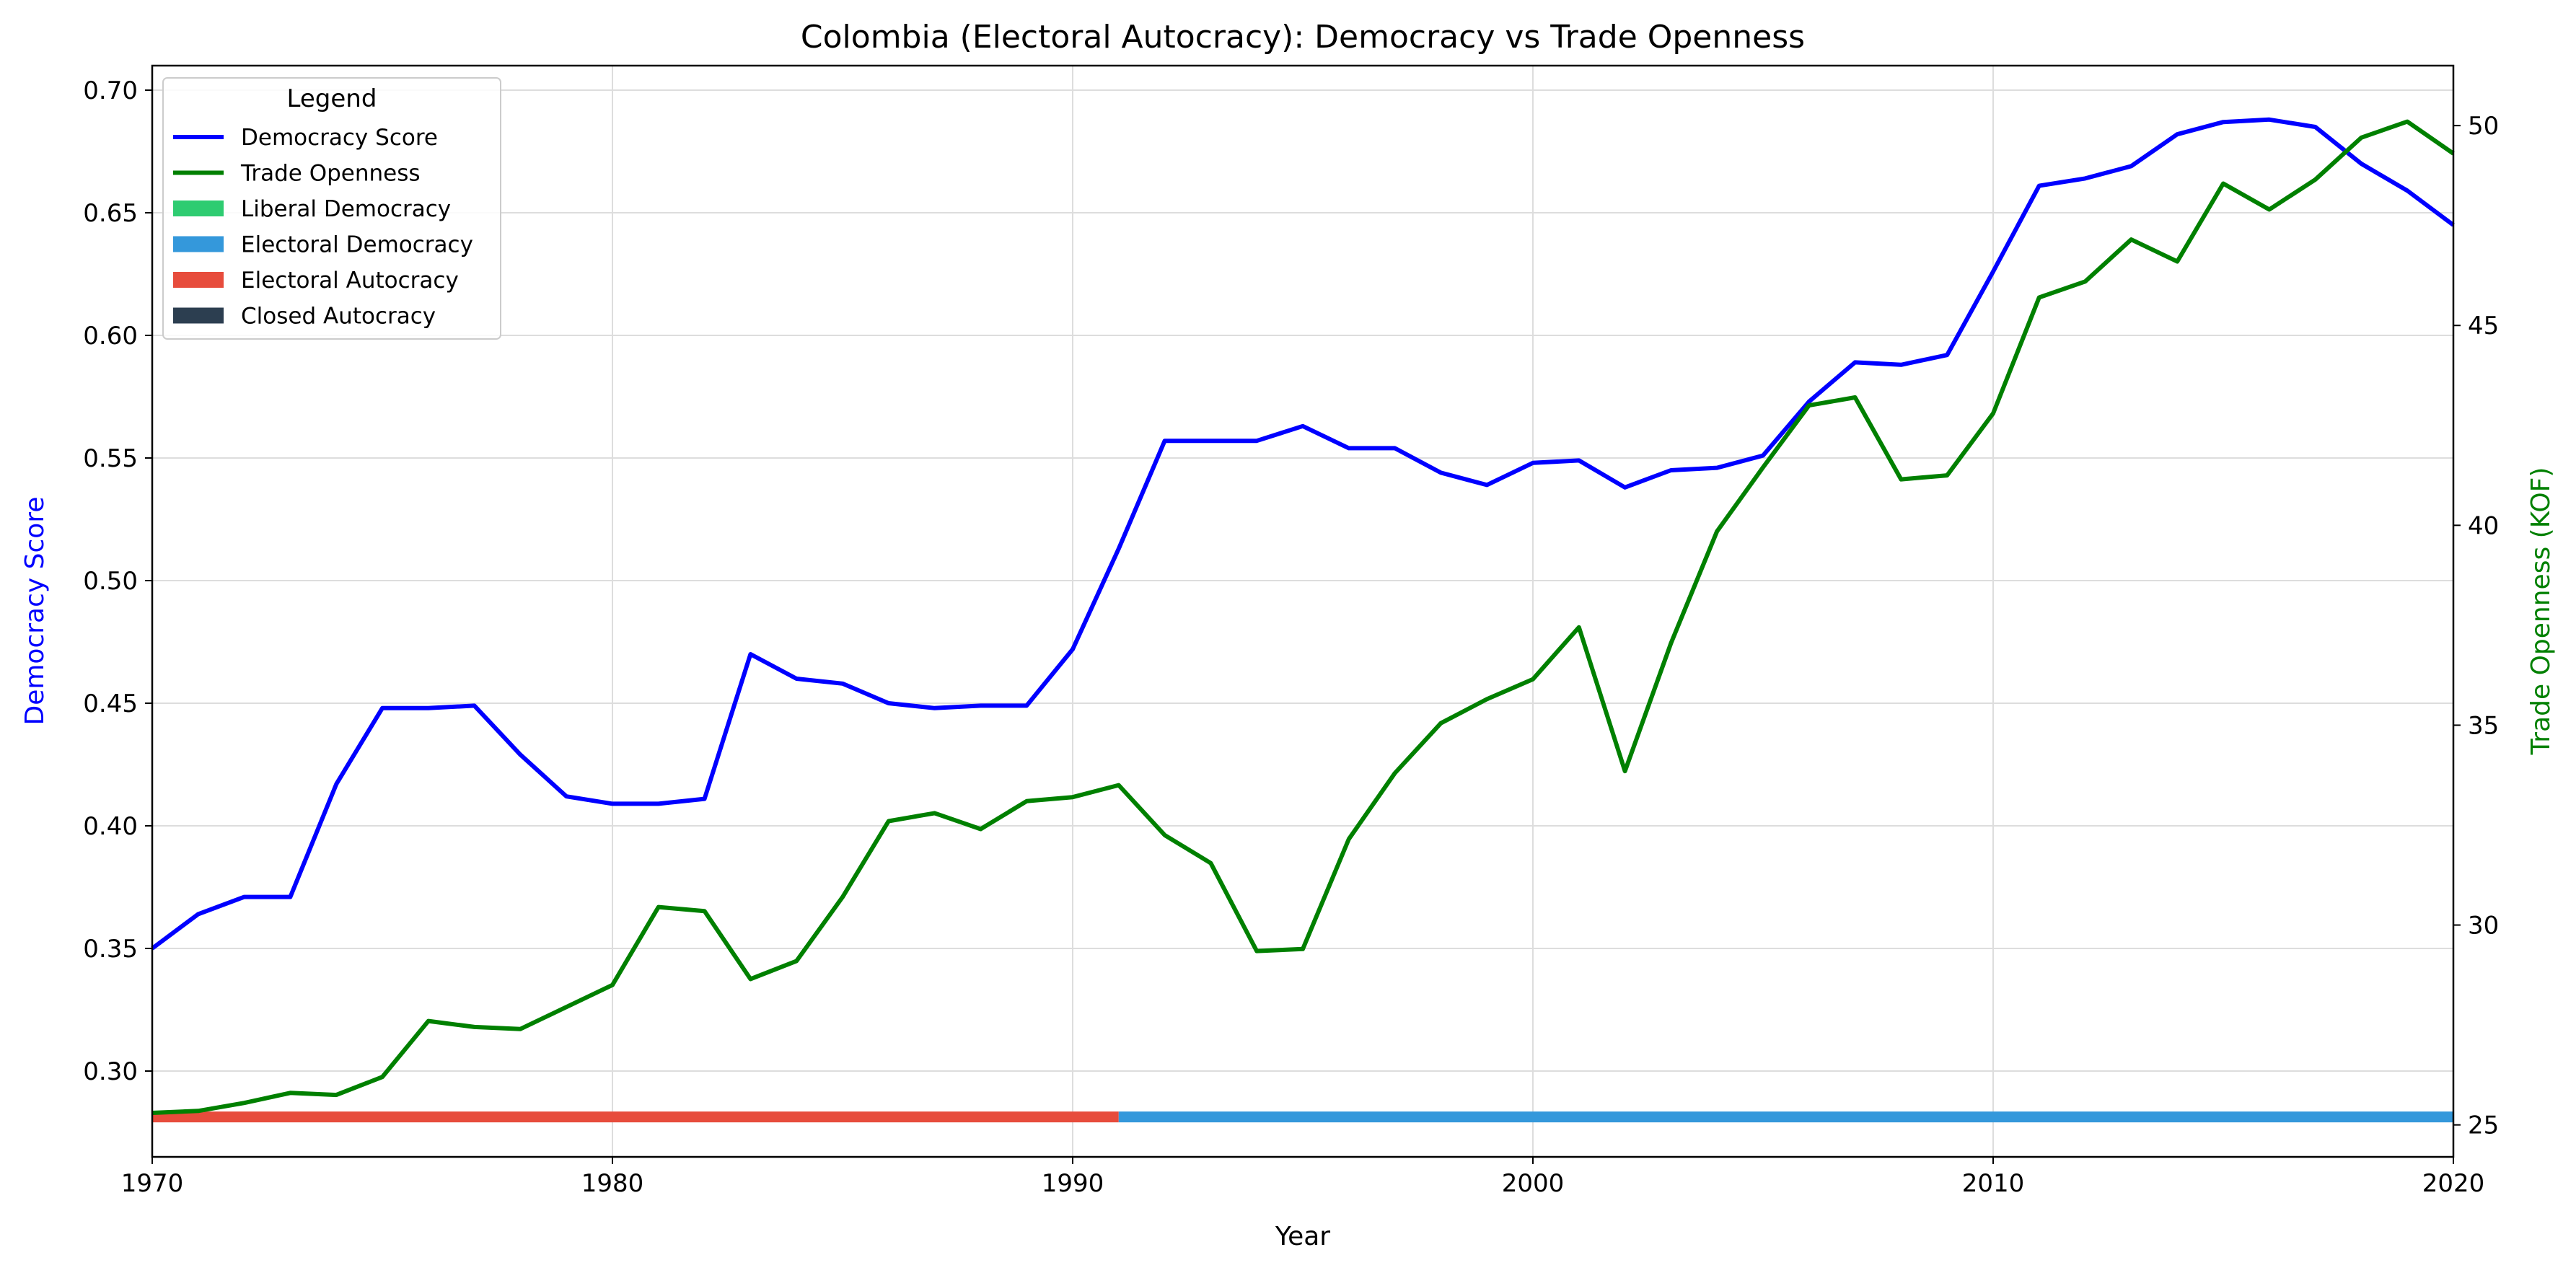 Image resolution: width=2576 pixels, height=1273 pixels. I want to click on legend-entry-label: Closed Autocracy, so click(338, 317).